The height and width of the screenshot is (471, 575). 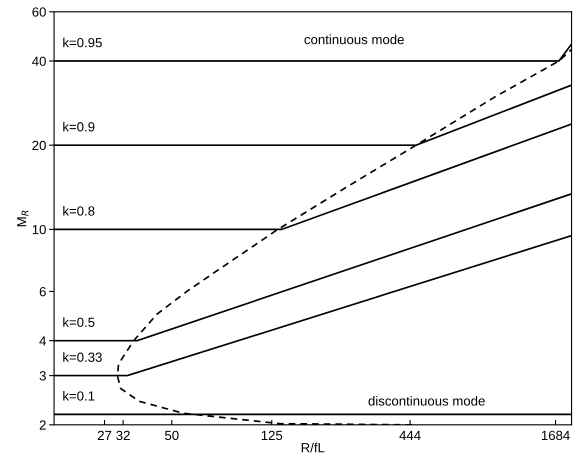 What do you see at coordinates (171, 435) in the screenshot?
I see `x-tick-label: 50` at bounding box center [171, 435].